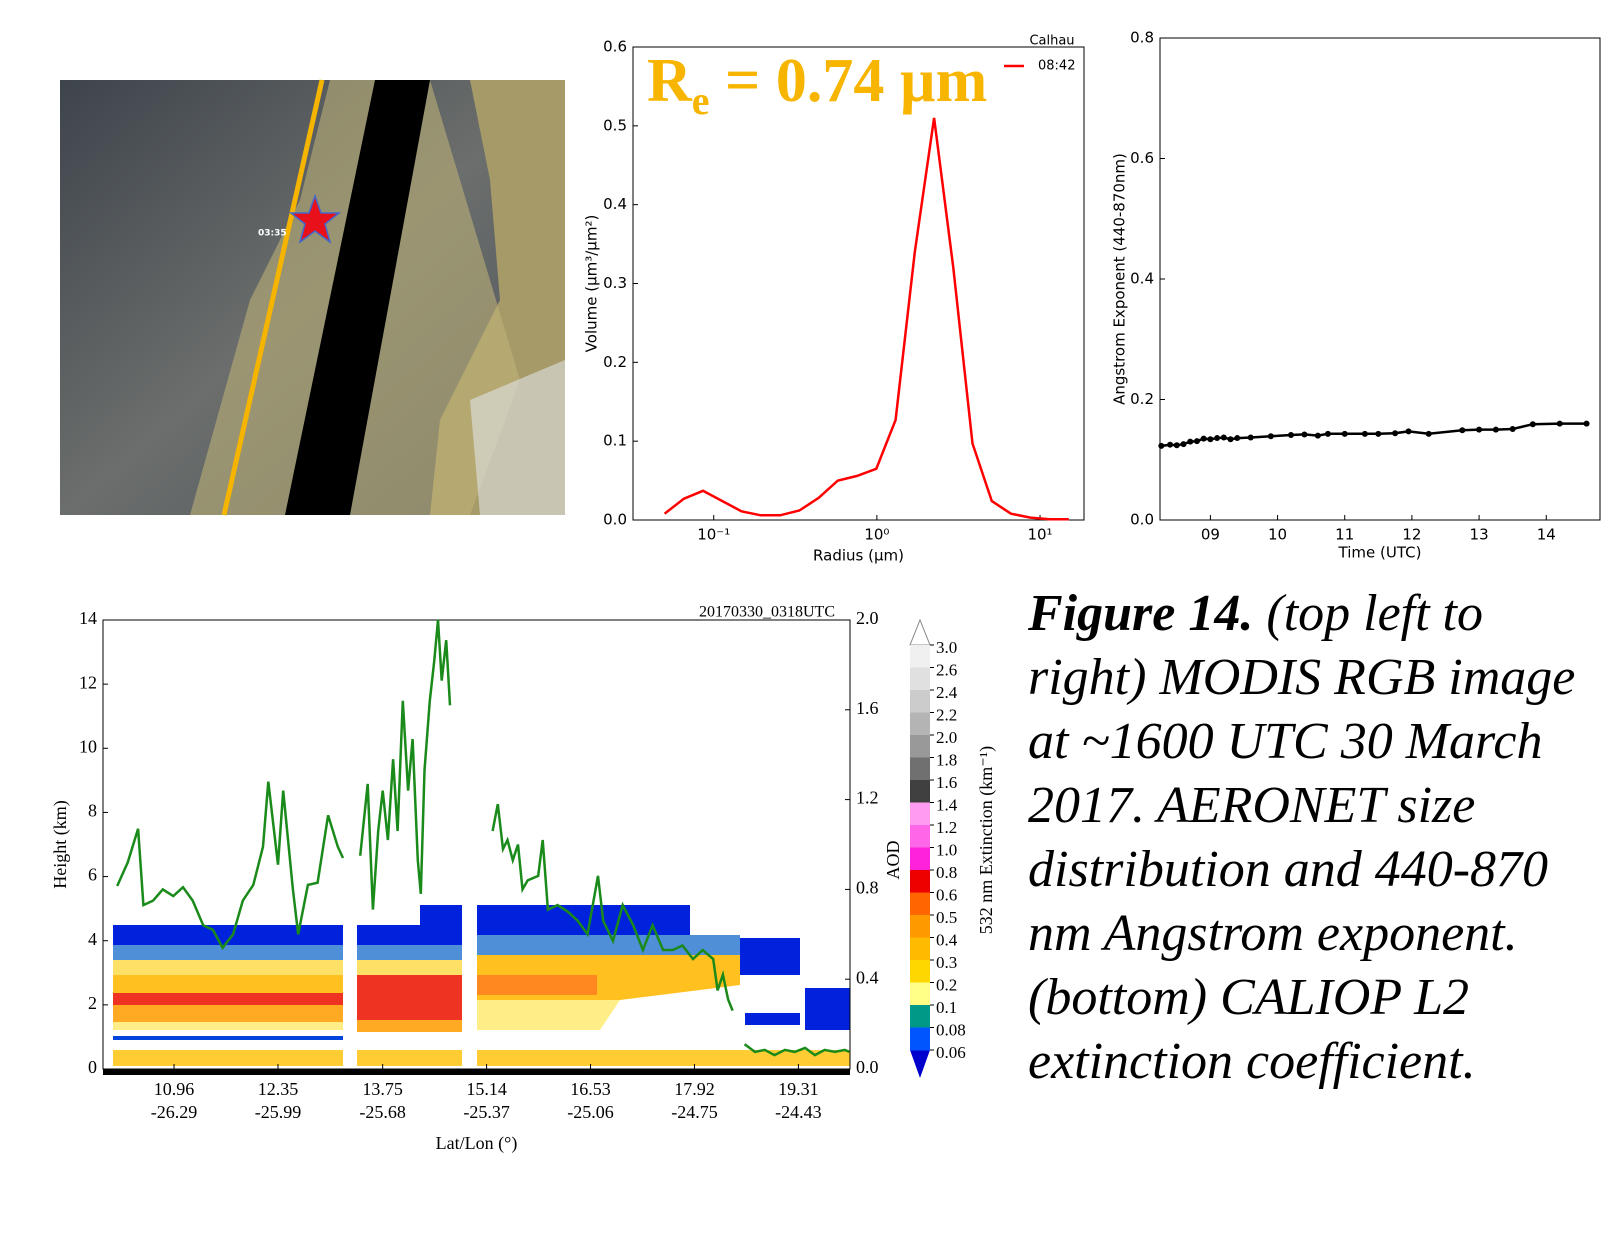 The width and height of the screenshot is (1608, 1246). Describe the element at coordinates (278, 1089) in the screenshot. I see `x-tick-label: 12.35` at that location.